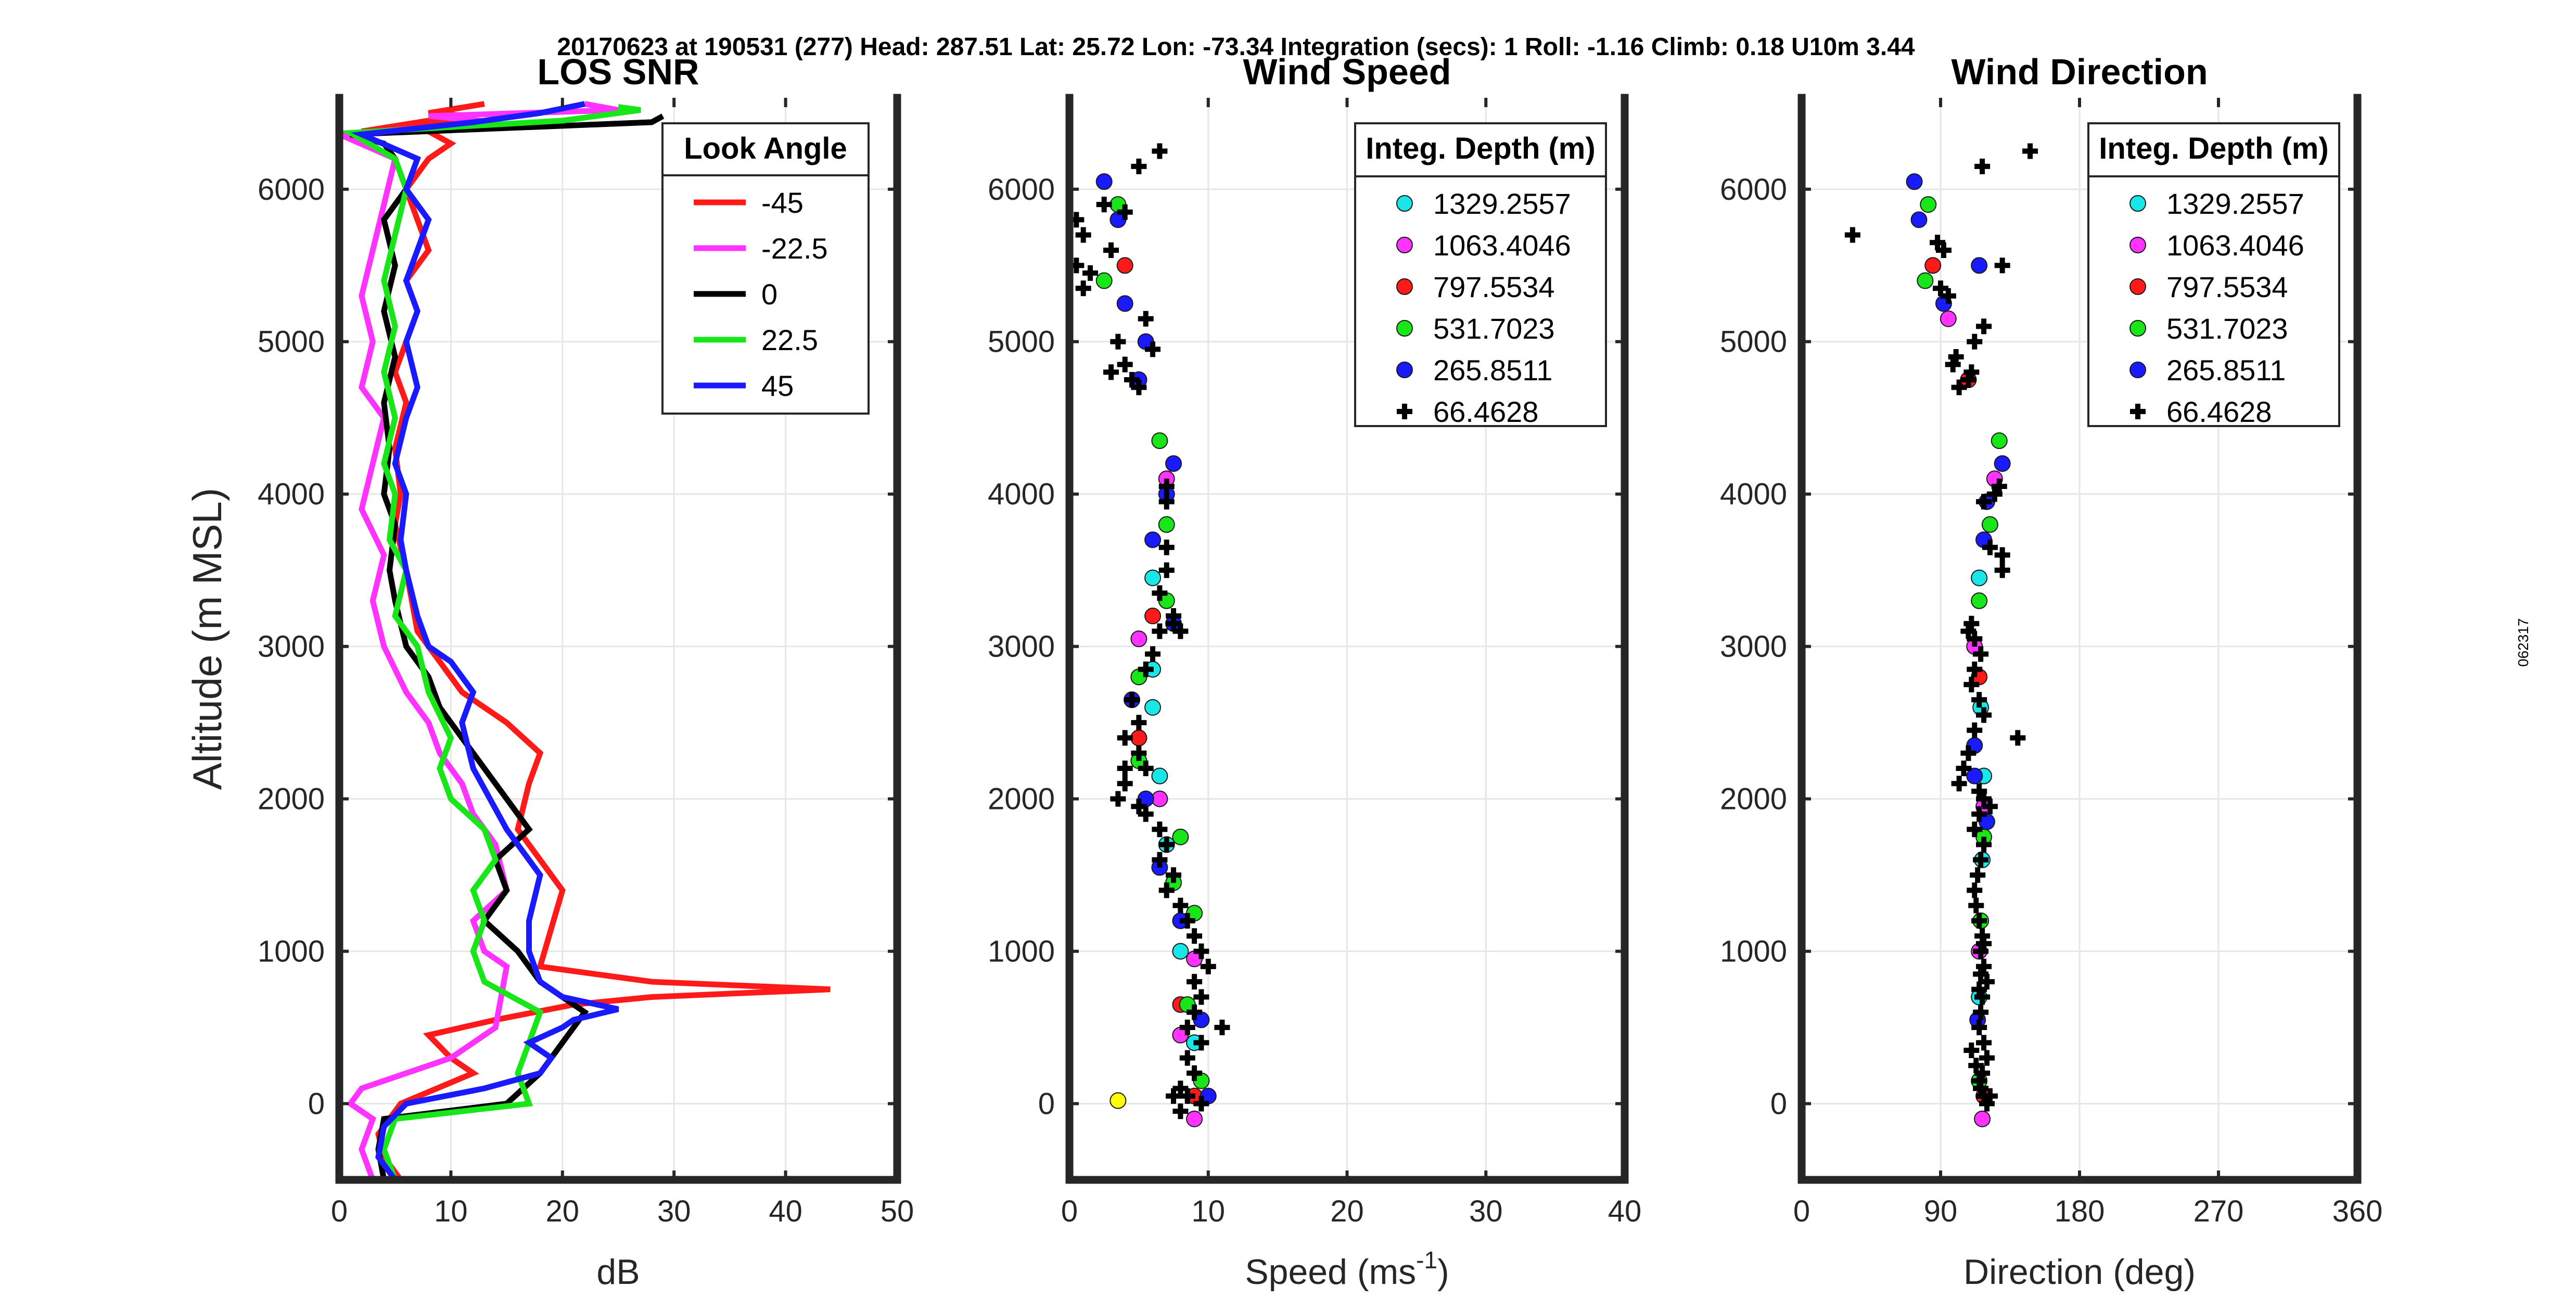  What do you see at coordinates (1492, 371) in the screenshot?
I see `legend-label: 265.8511` at bounding box center [1492, 371].